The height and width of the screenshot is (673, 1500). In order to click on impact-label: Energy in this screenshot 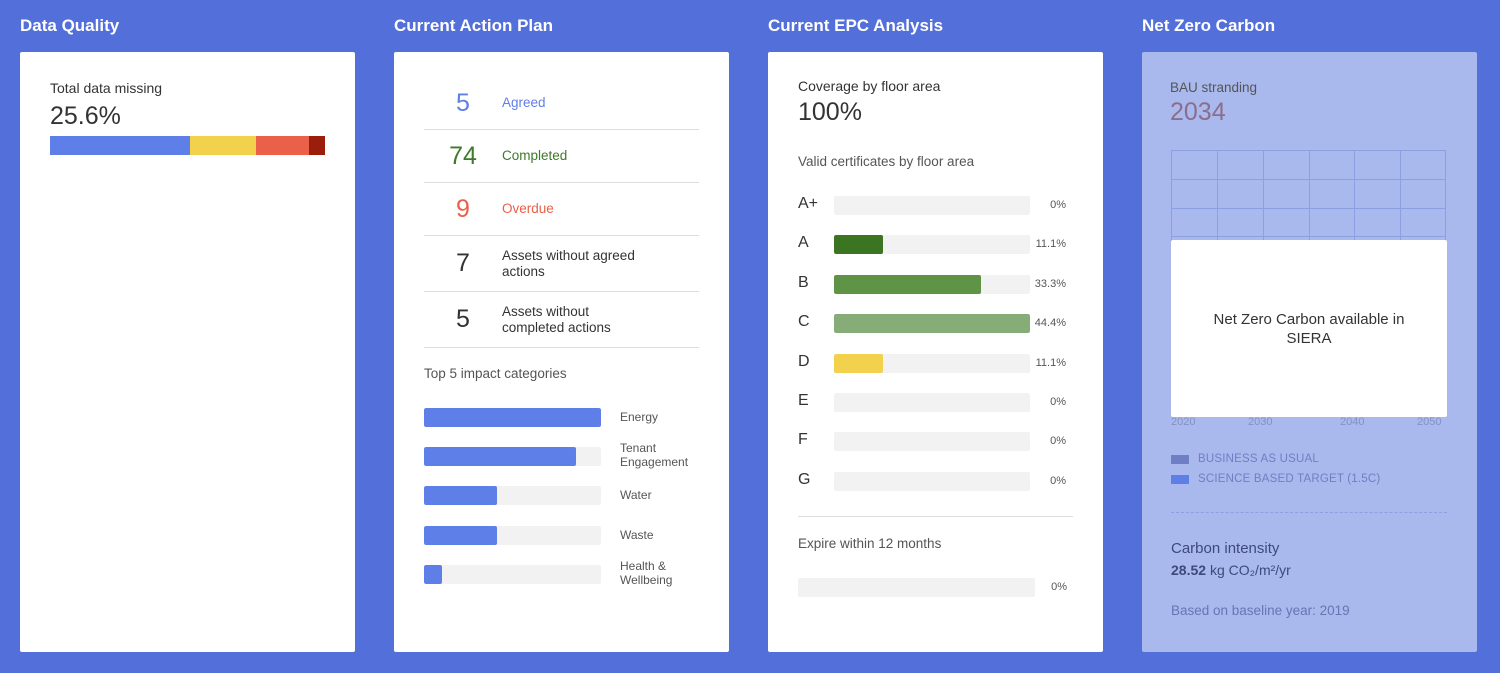, I will do `click(639, 417)`.